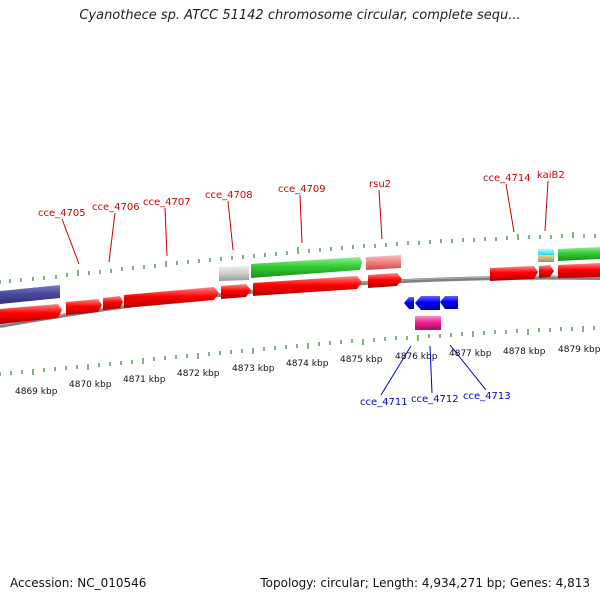  What do you see at coordinates (229, 195) in the screenshot?
I see `gene-label: cce_4708` at bounding box center [229, 195].